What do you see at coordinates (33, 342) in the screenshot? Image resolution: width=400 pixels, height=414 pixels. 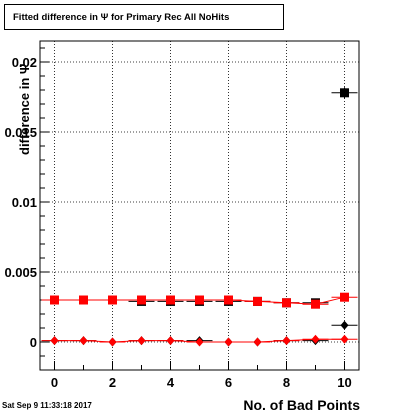 I see `y-tick-label: 0` at bounding box center [33, 342].